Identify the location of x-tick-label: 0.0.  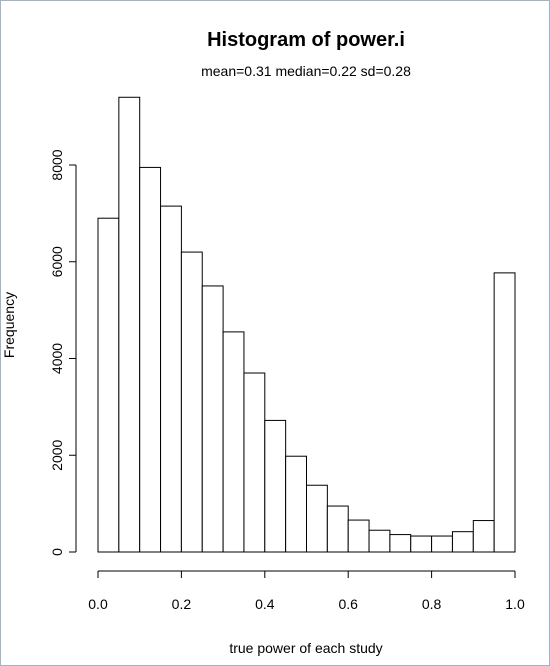
(98, 604).